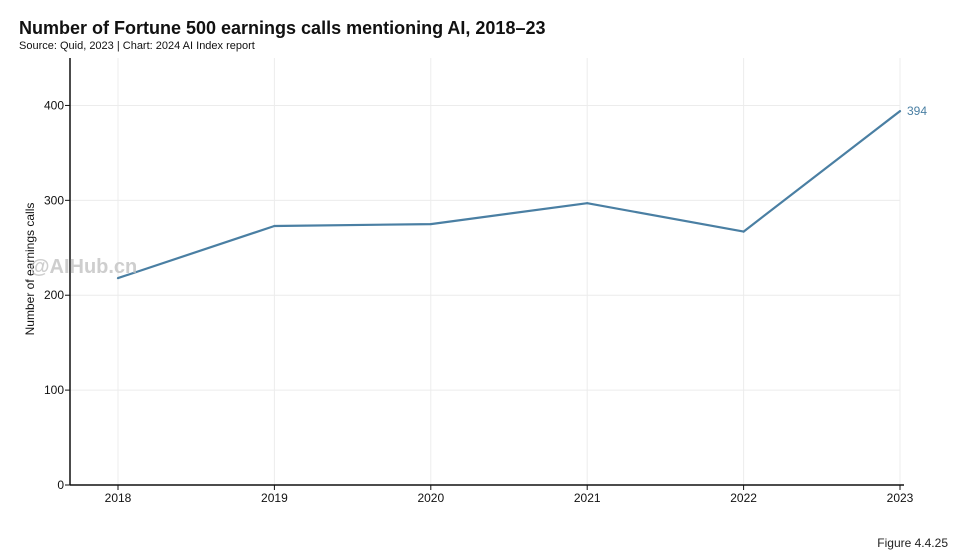  Describe the element at coordinates (587, 498) in the screenshot. I see `x-tick-label: 2021` at that location.